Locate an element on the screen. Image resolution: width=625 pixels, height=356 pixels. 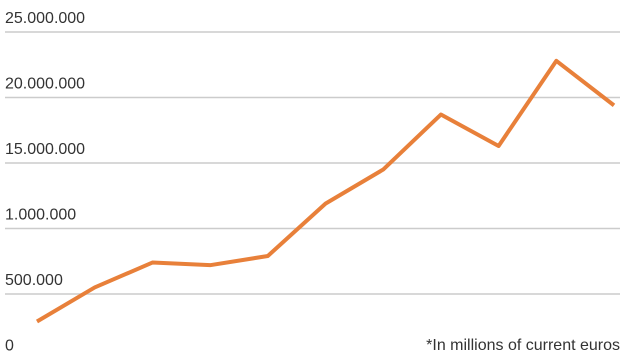
y-tick-label: 25.000.000 is located at coordinates (45, 18).